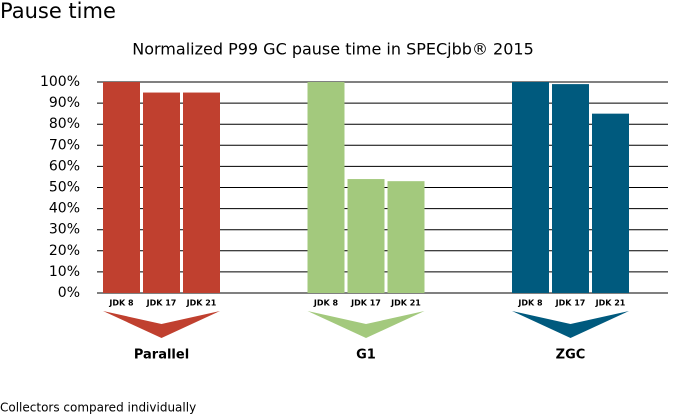  I want to click on y-tick-label: 60%, so click(64, 166).